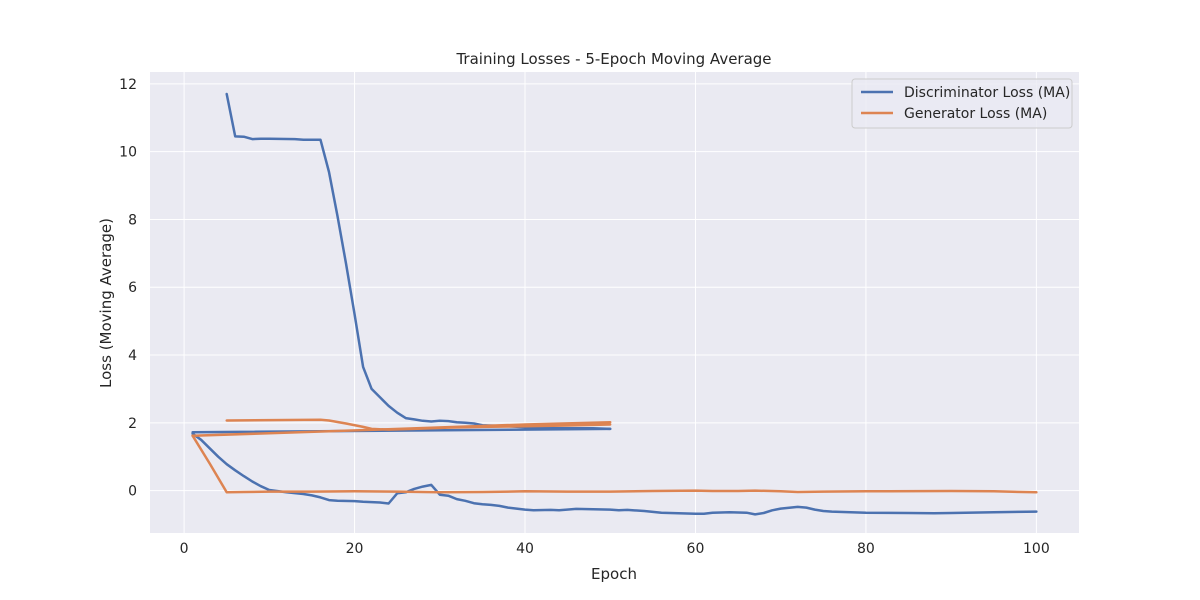  What do you see at coordinates (525, 549) in the screenshot?
I see `x-tick-label: 40` at bounding box center [525, 549].